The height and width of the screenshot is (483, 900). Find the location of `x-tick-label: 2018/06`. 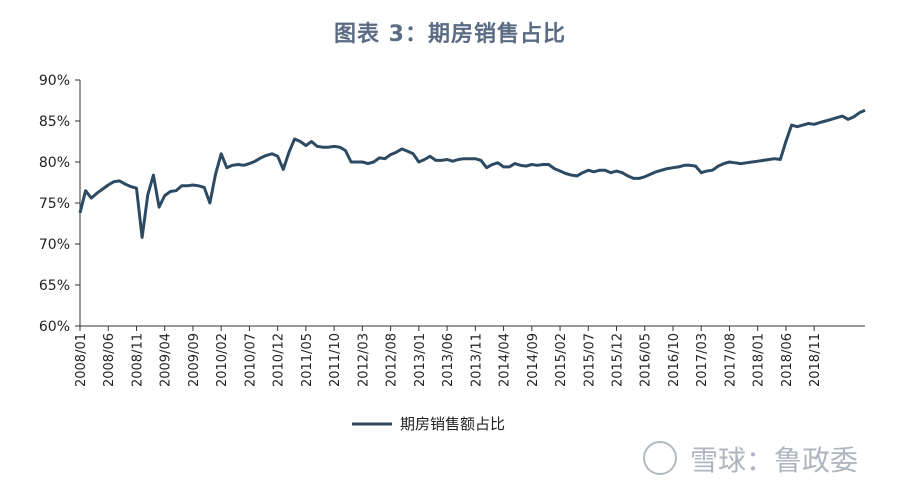

x-tick-label: 2018/06 is located at coordinates (787, 360).